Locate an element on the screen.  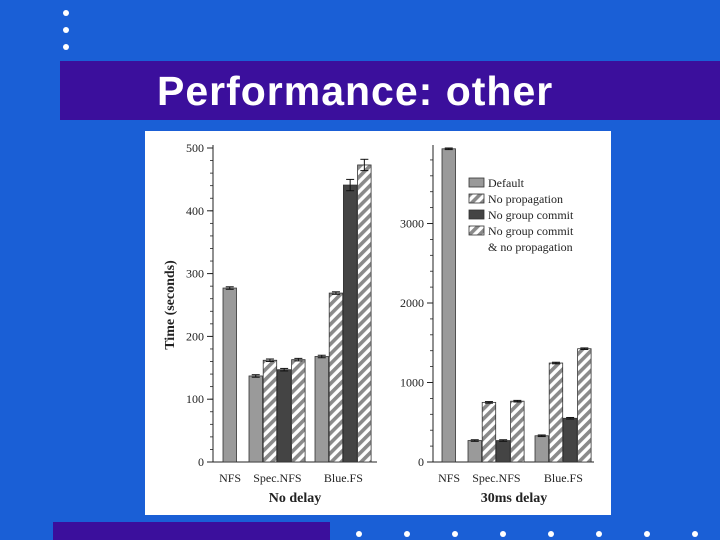
y-tick-label: 100 is located at coordinates (195, 399).